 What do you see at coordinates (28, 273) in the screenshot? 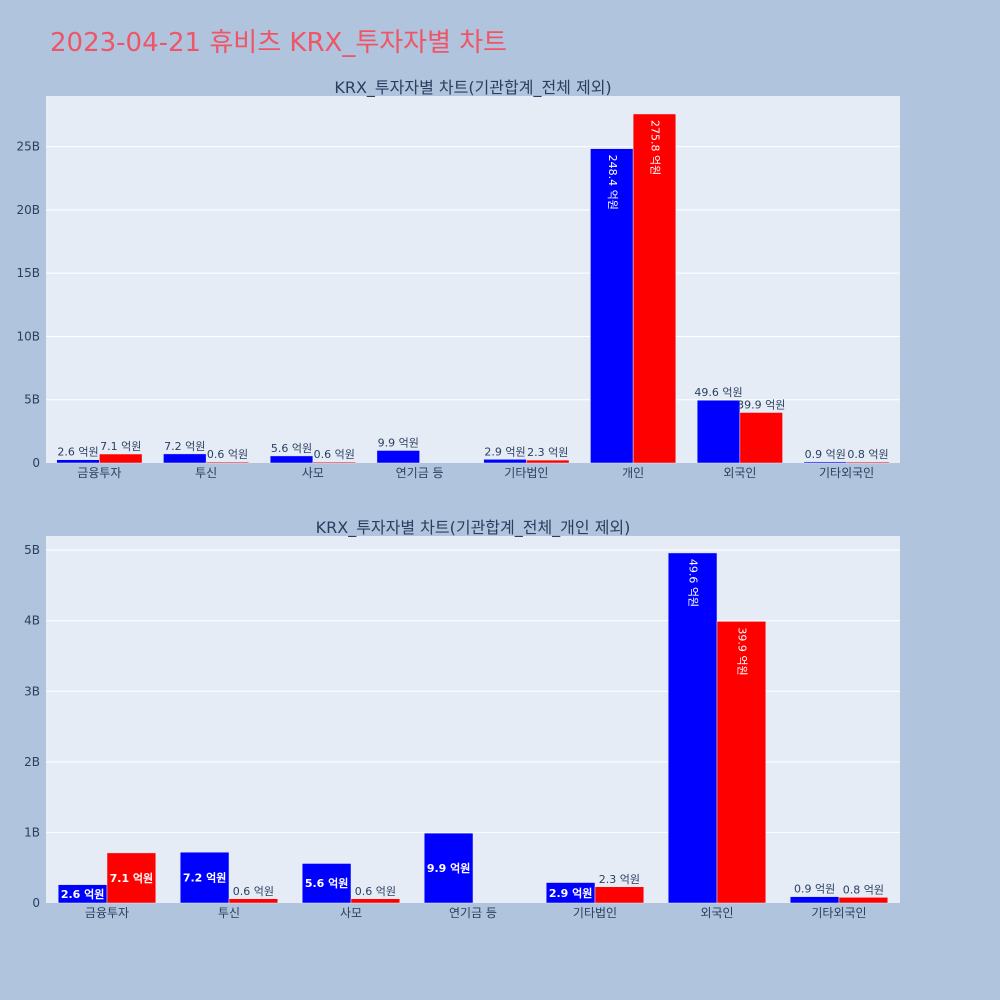
I see `y-tick-label: 15B` at bounding box center [28, 273].